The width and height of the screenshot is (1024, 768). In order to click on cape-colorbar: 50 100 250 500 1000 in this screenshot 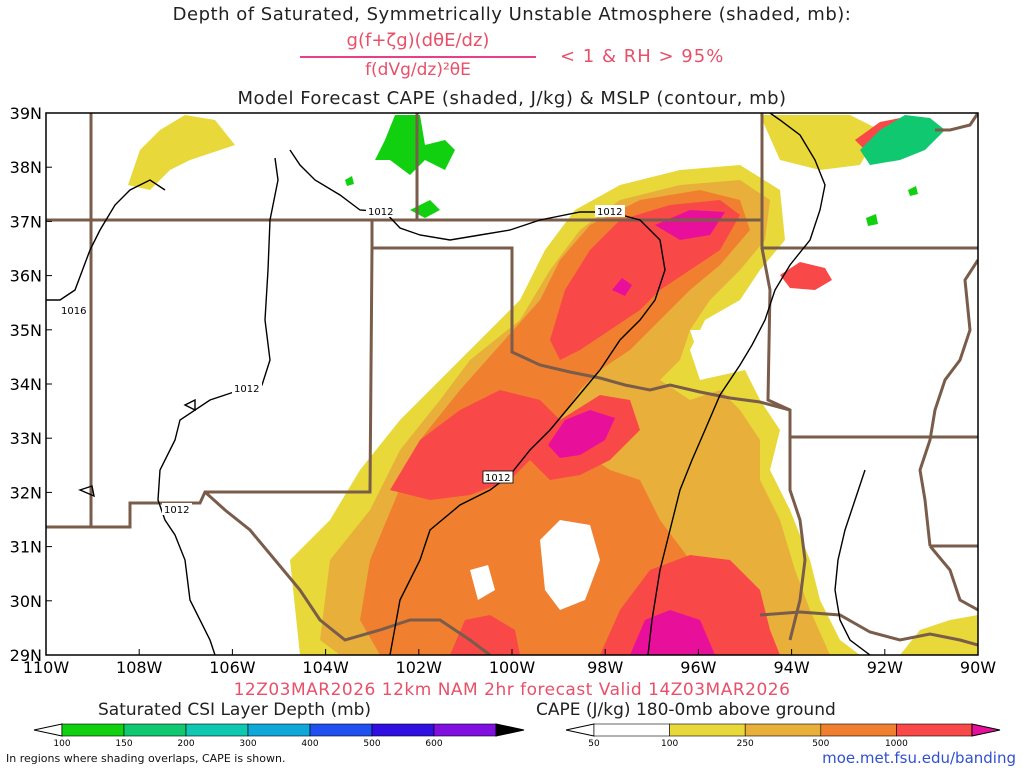, I will do `click(783, 736)`.